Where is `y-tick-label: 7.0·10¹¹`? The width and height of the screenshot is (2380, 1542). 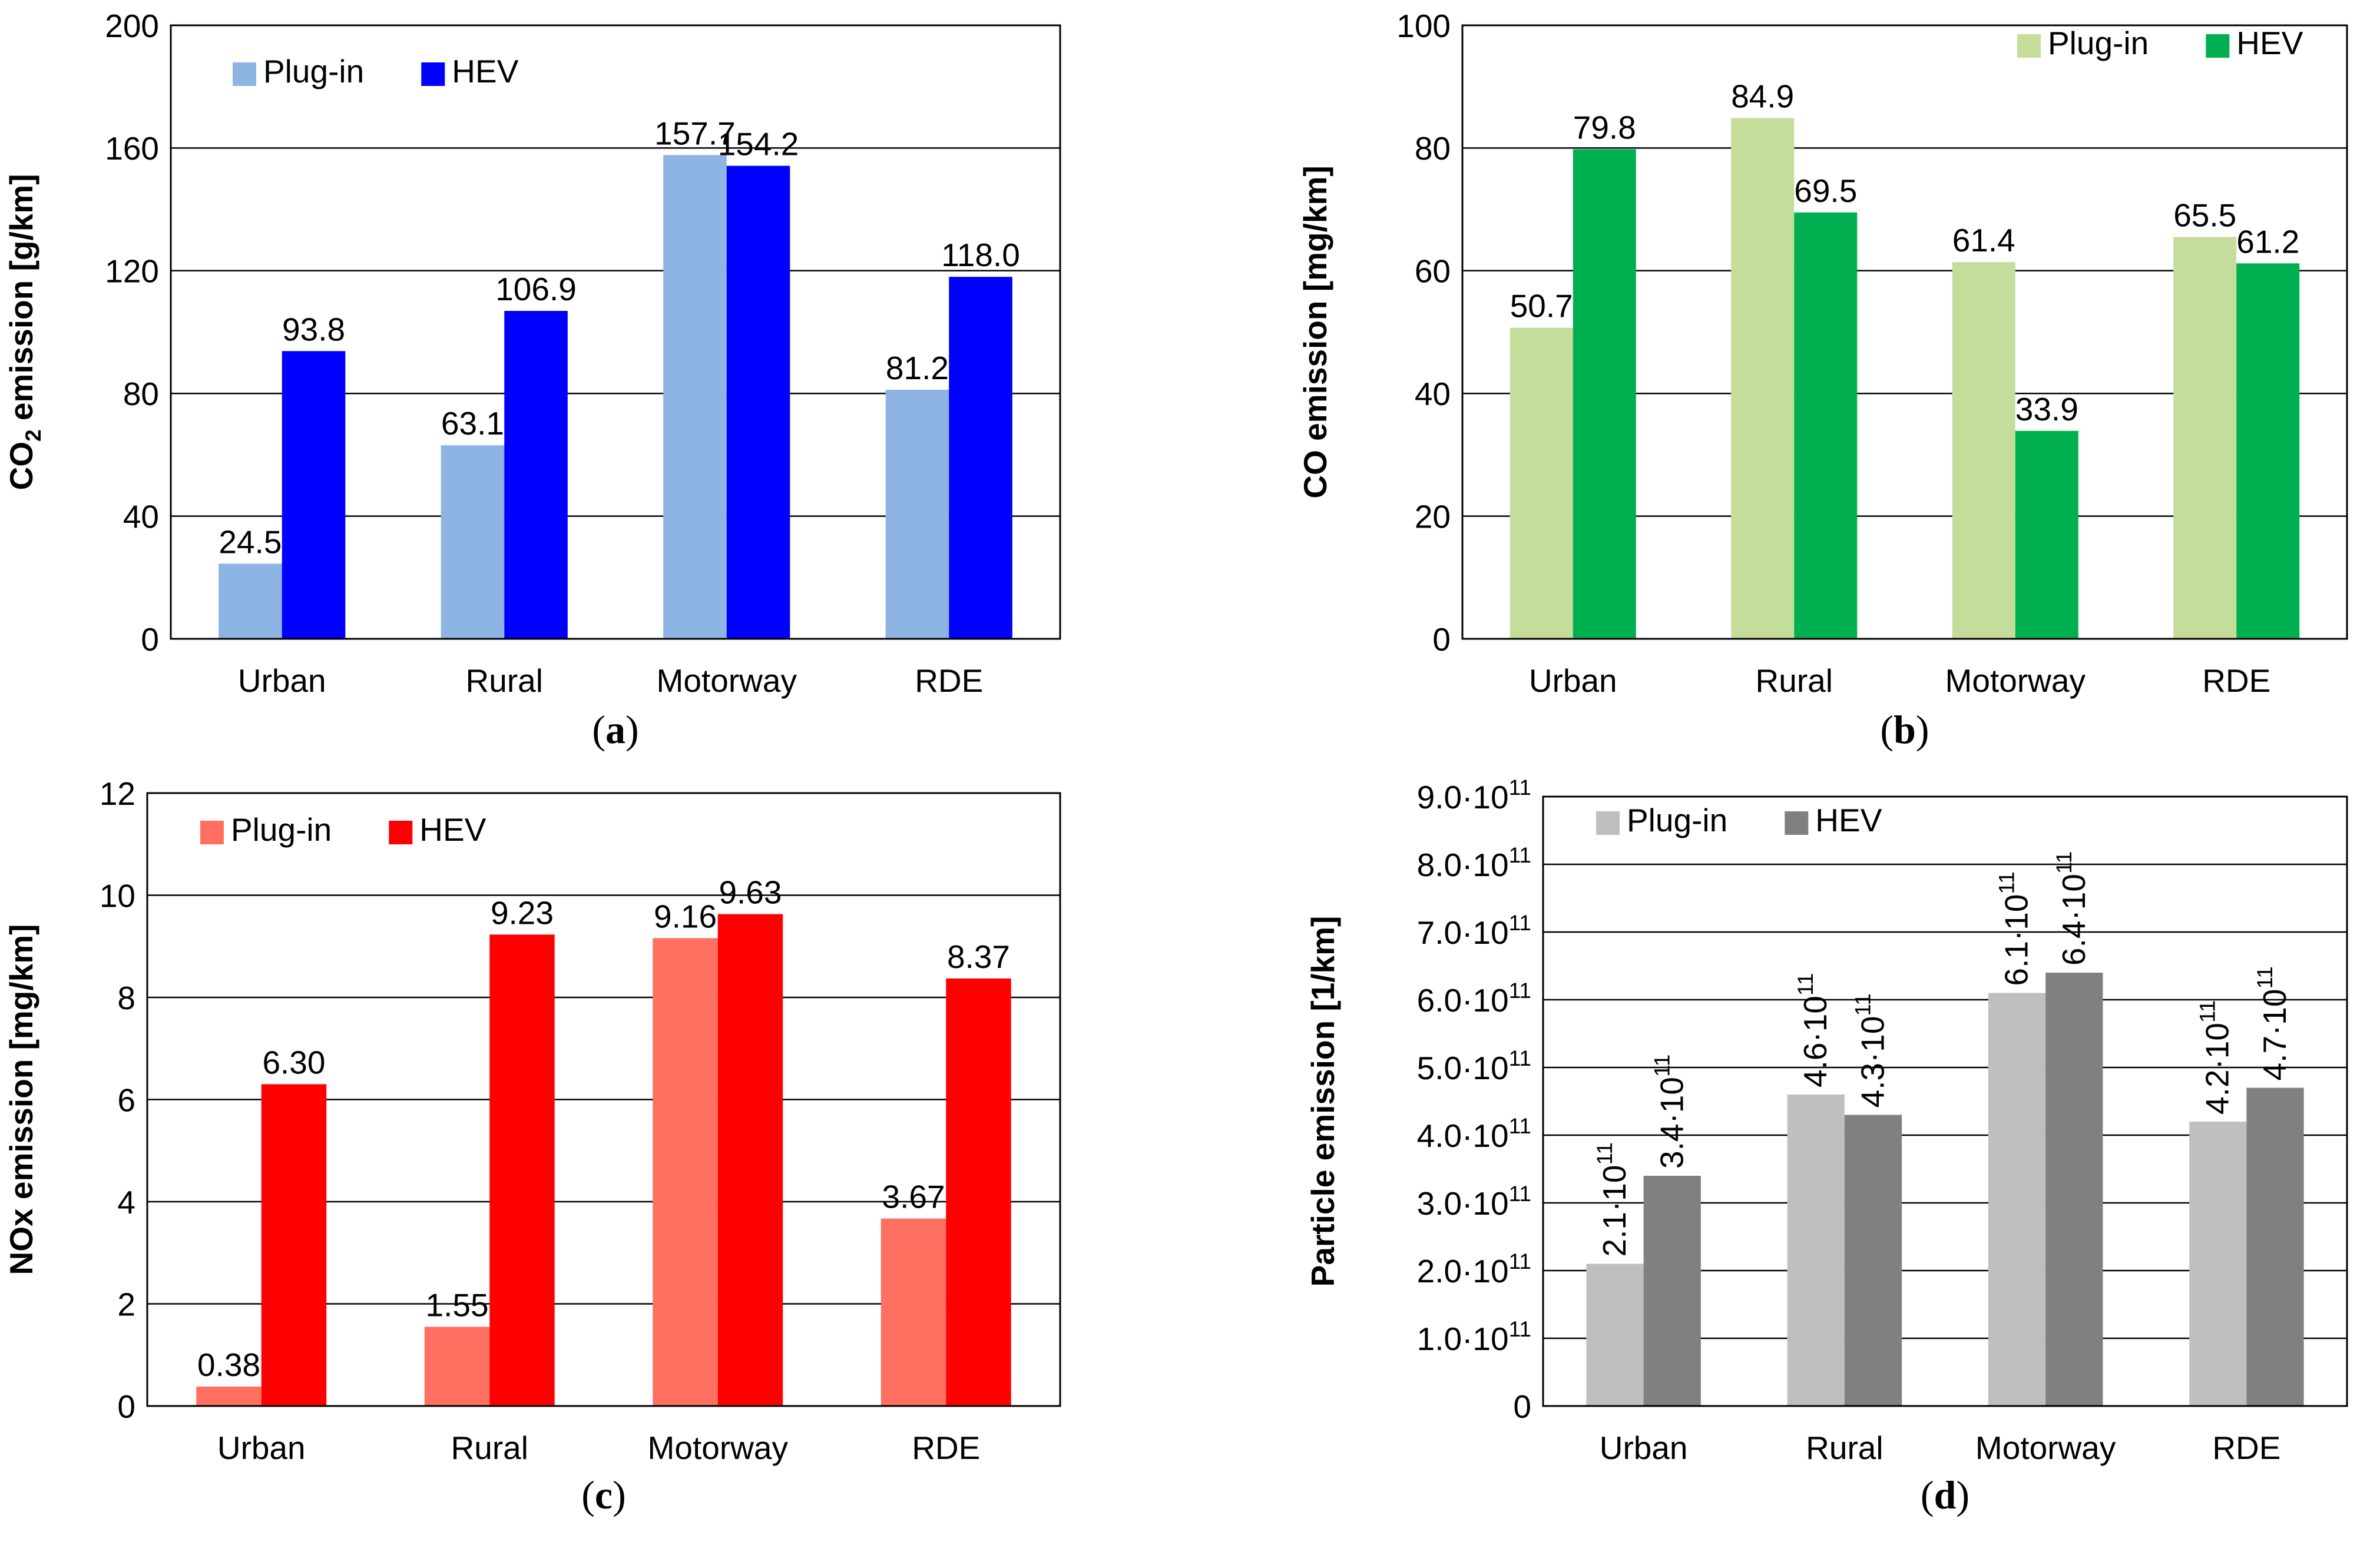 y-tick-label: 7.0·10¹¹ is located at coordinates (1474, 931).